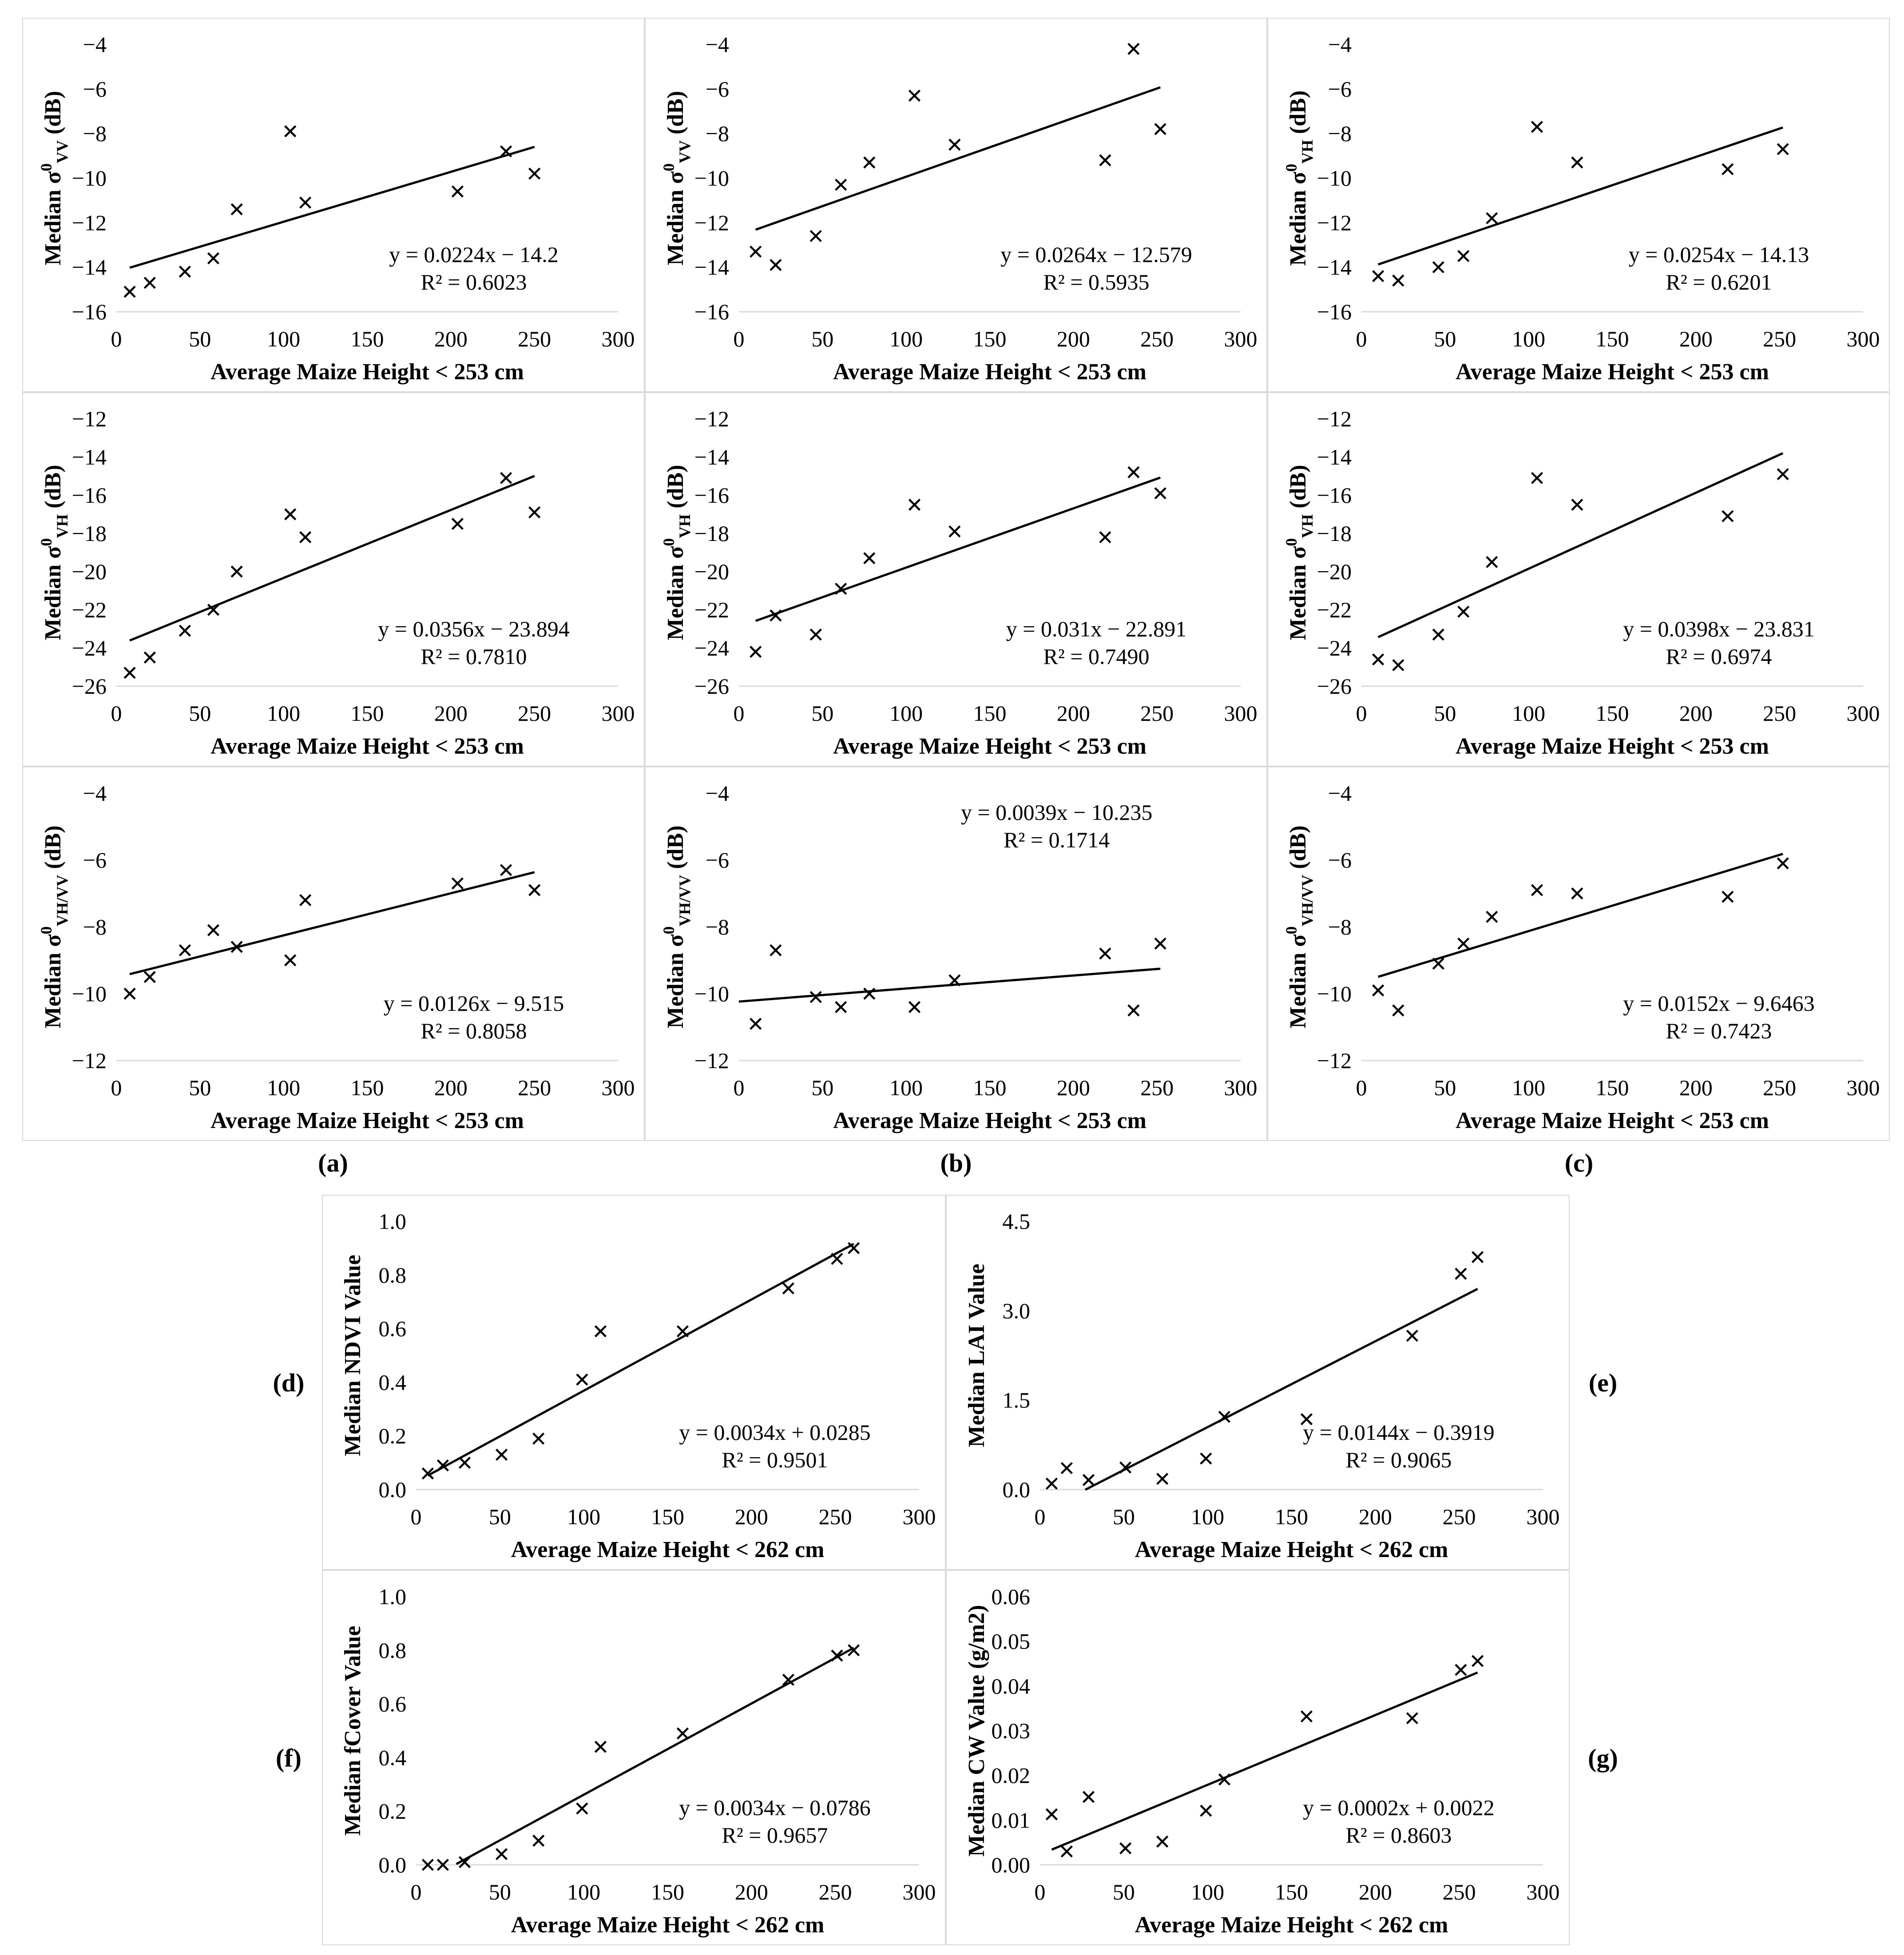  I want to click on caption-e: (e), so click(1603, 1382).